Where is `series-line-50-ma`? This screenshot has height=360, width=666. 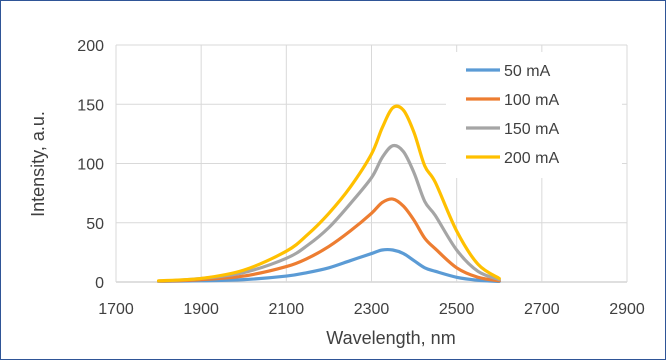
series-line-50-ma is located at coordinates (328, 265).